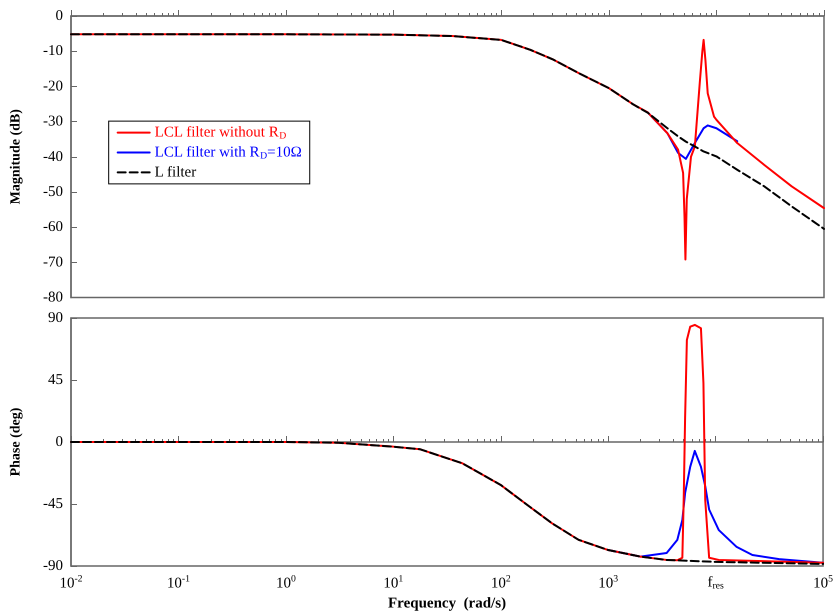  What do you see at coordinates (55, 380) in the screenshot?
I see `y-tick-label: 45` at bounding box center [55, 380].